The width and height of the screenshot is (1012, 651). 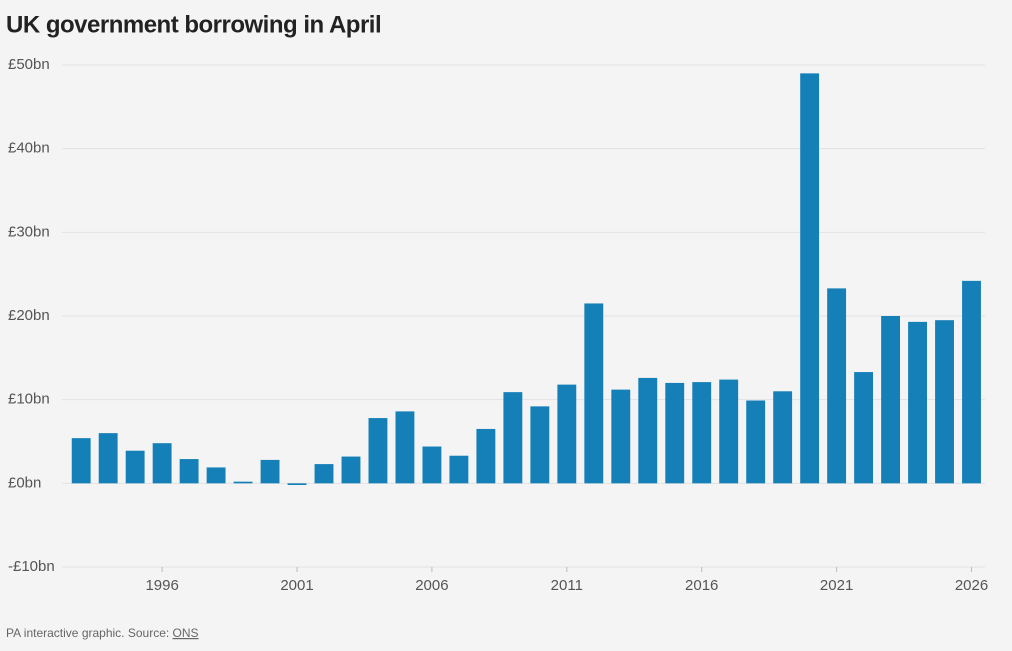 What do you see at coordinates (87, 633) in the screenshot?
I see `source-prefix: PA interactive graphic. Source:` at bounding box center [87, 633].